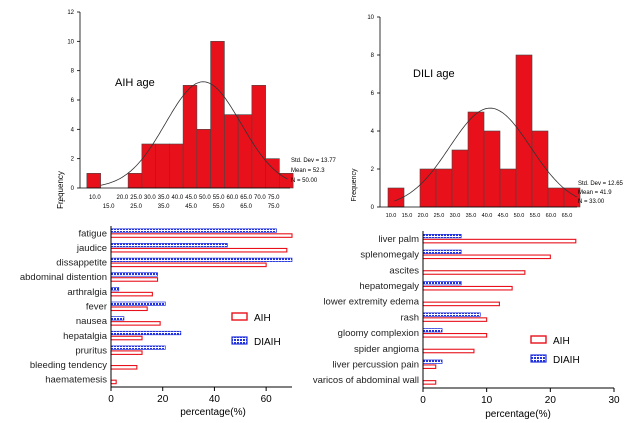  Describe the element at coordinates (304, 181) in the screenshot. I see `aih-hist-stat-n: N = 50.00` at that location.